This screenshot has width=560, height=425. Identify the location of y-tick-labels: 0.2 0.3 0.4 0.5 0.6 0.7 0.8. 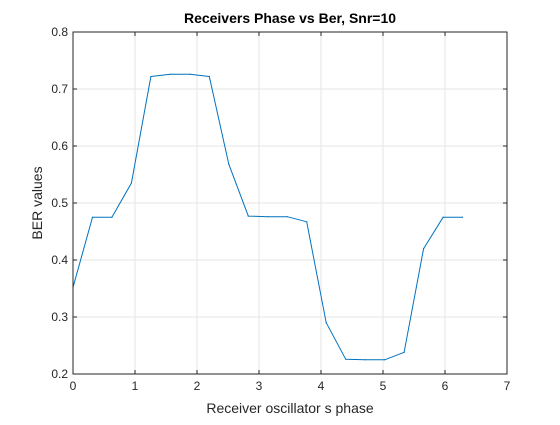
(59, 203).